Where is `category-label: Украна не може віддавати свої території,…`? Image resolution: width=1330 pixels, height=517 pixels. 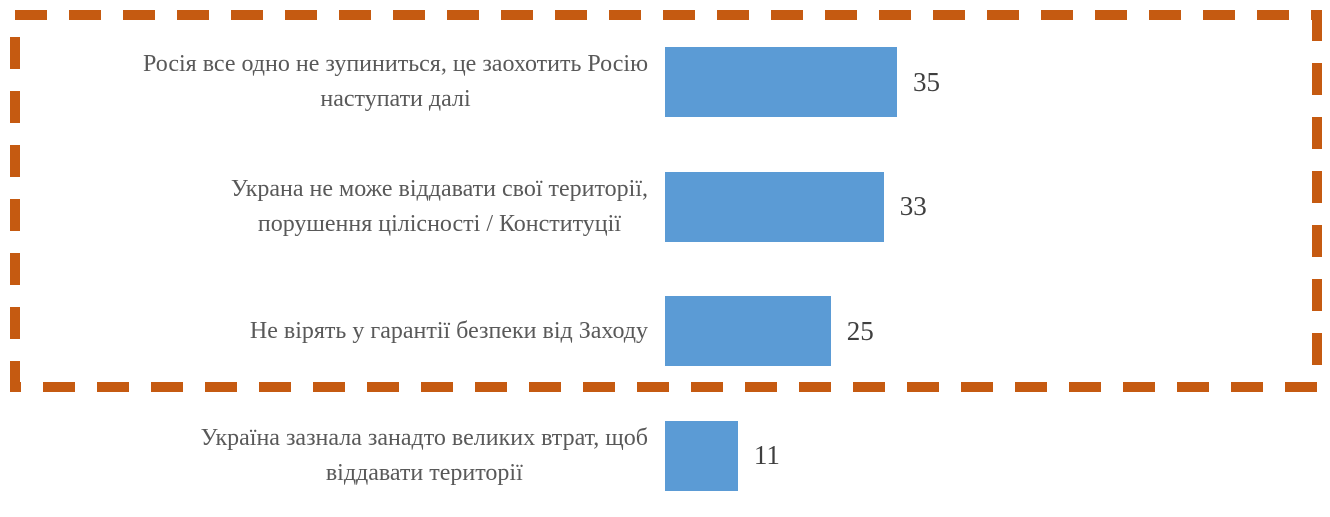
category-label: Украна не може віддавати свої території,… is located at coordinates (324, 207).